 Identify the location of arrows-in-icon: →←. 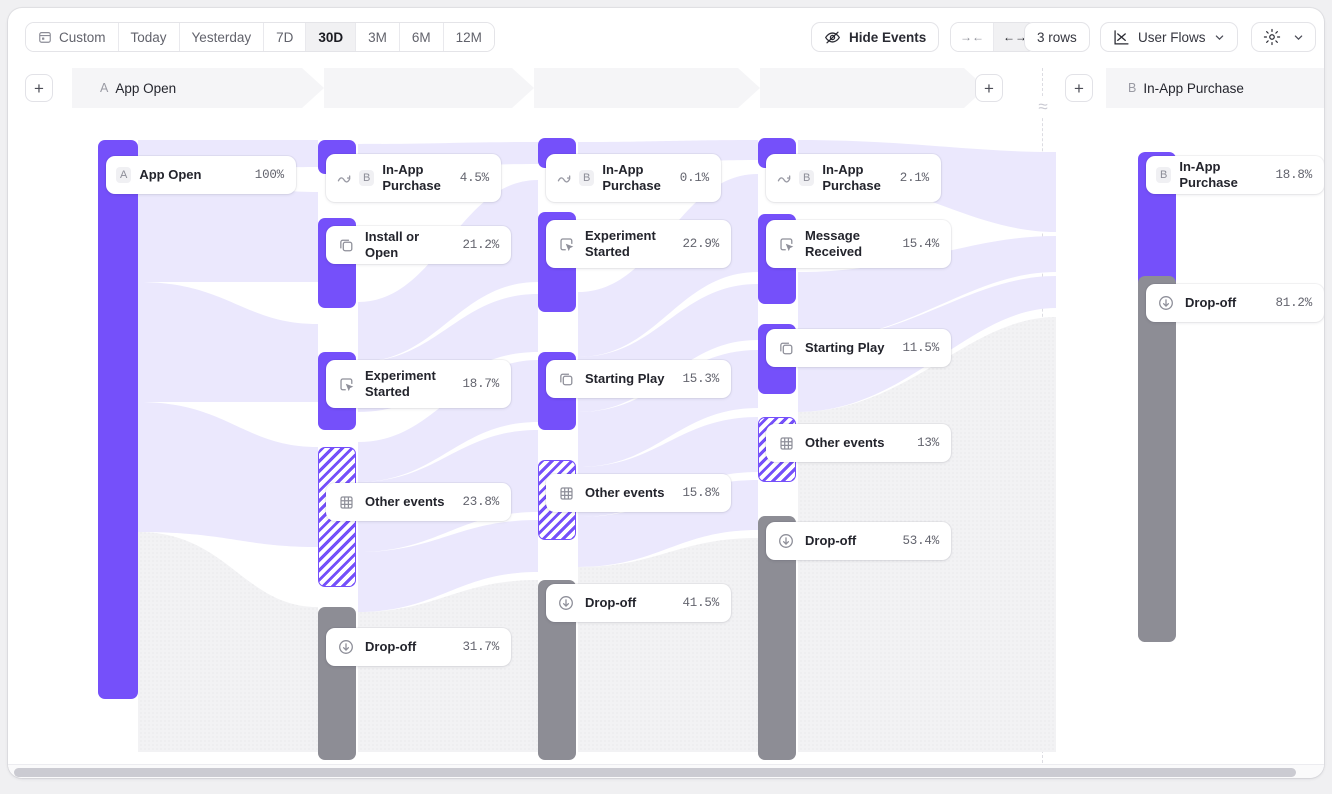
(972, 37).